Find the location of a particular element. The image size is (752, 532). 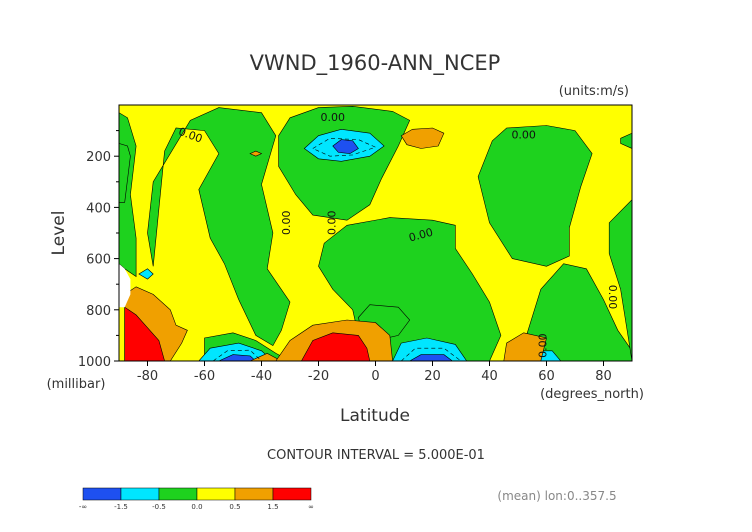

colorbar-label-1: -1.5 is located at coordinates (121, 507).